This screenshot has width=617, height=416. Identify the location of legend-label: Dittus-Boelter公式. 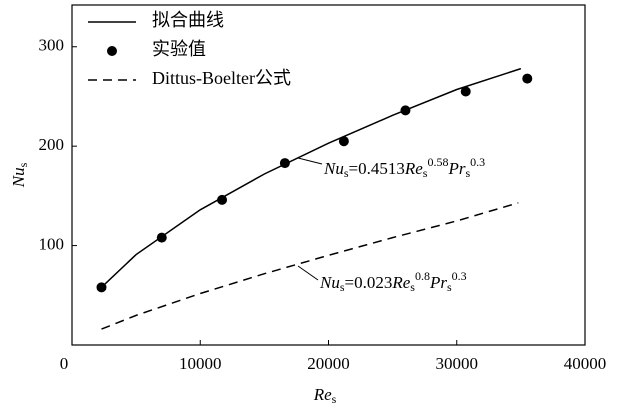
(221, 78).